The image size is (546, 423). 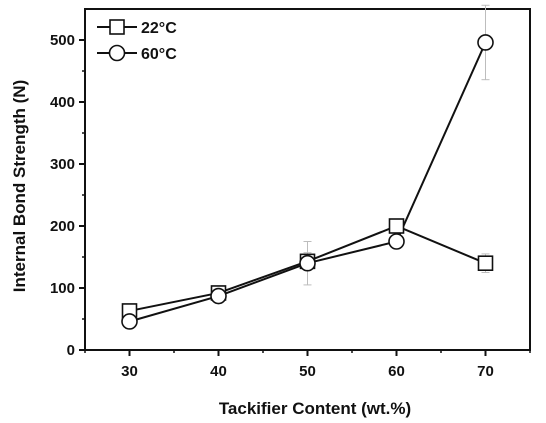 I want to click on y-tick-label: 0, so click(x=71, y=350).